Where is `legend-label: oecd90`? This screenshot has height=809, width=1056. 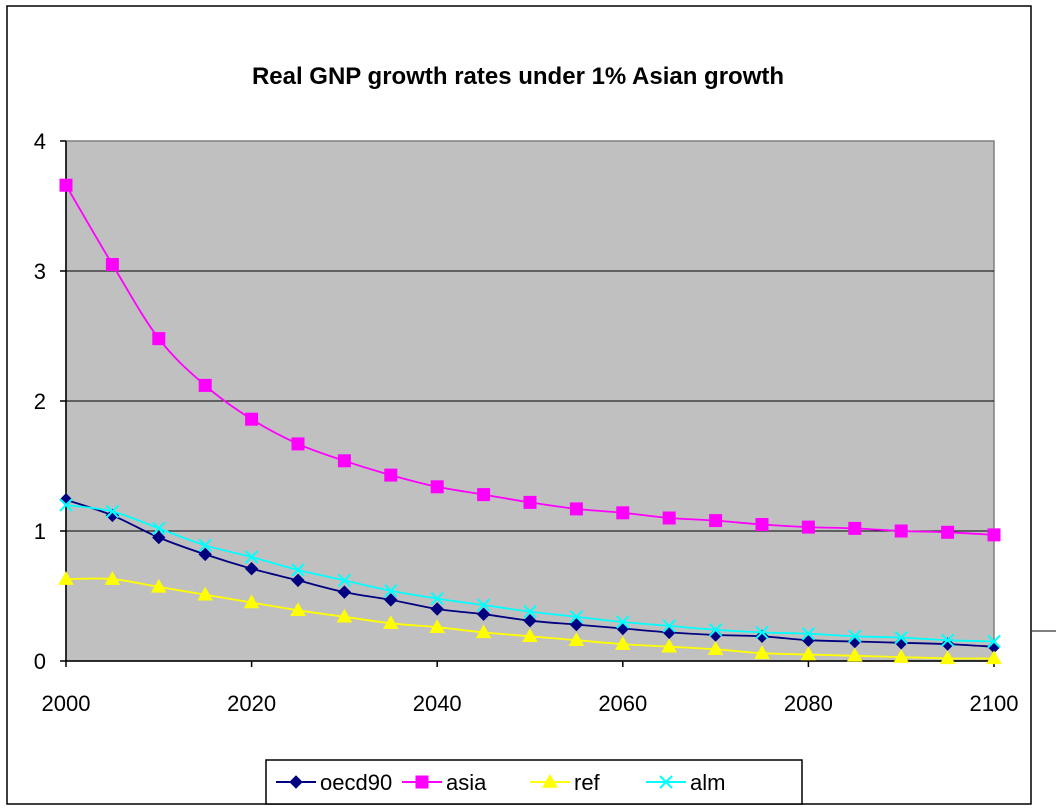
legend-label: oecd90 is located at coordinates (356, 782).